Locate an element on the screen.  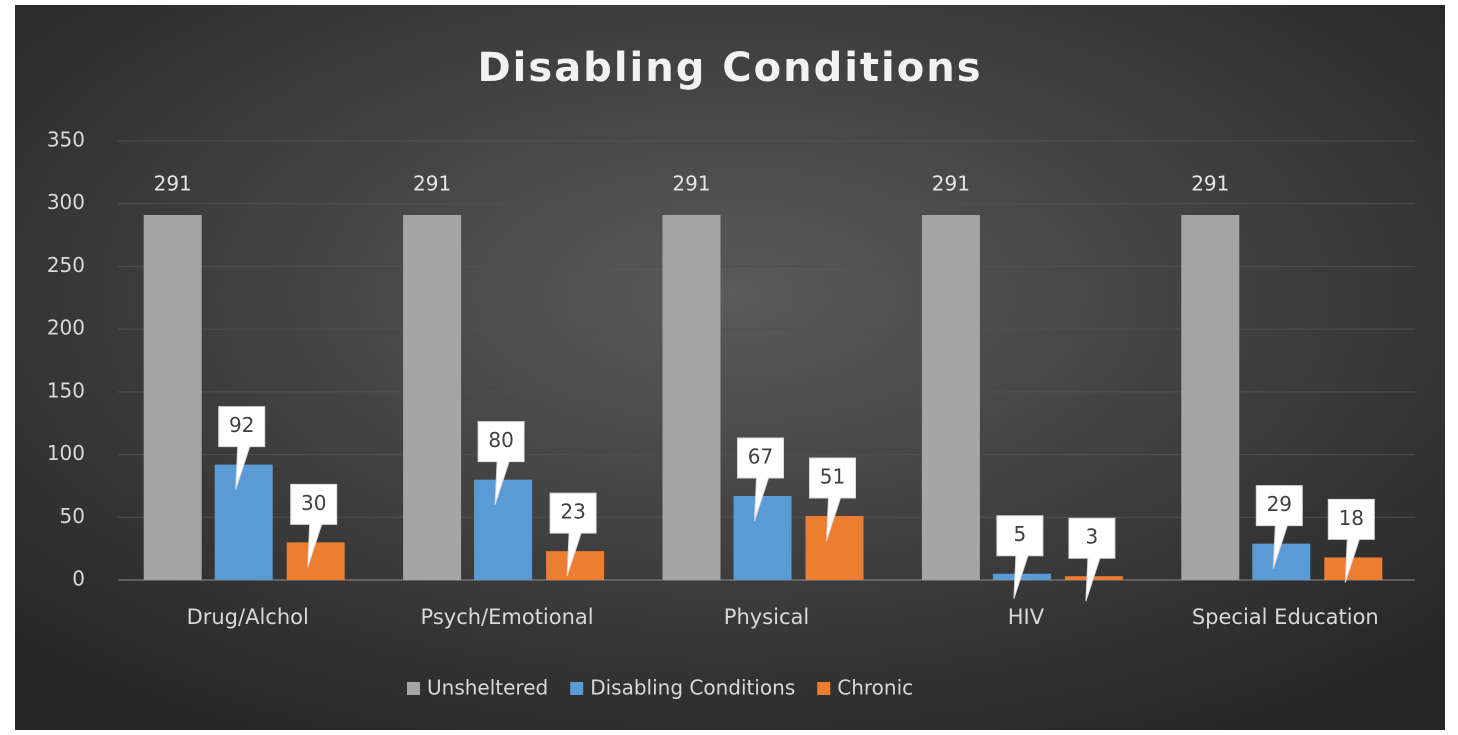
data-label: 23 is located at coordinates (572, 512).